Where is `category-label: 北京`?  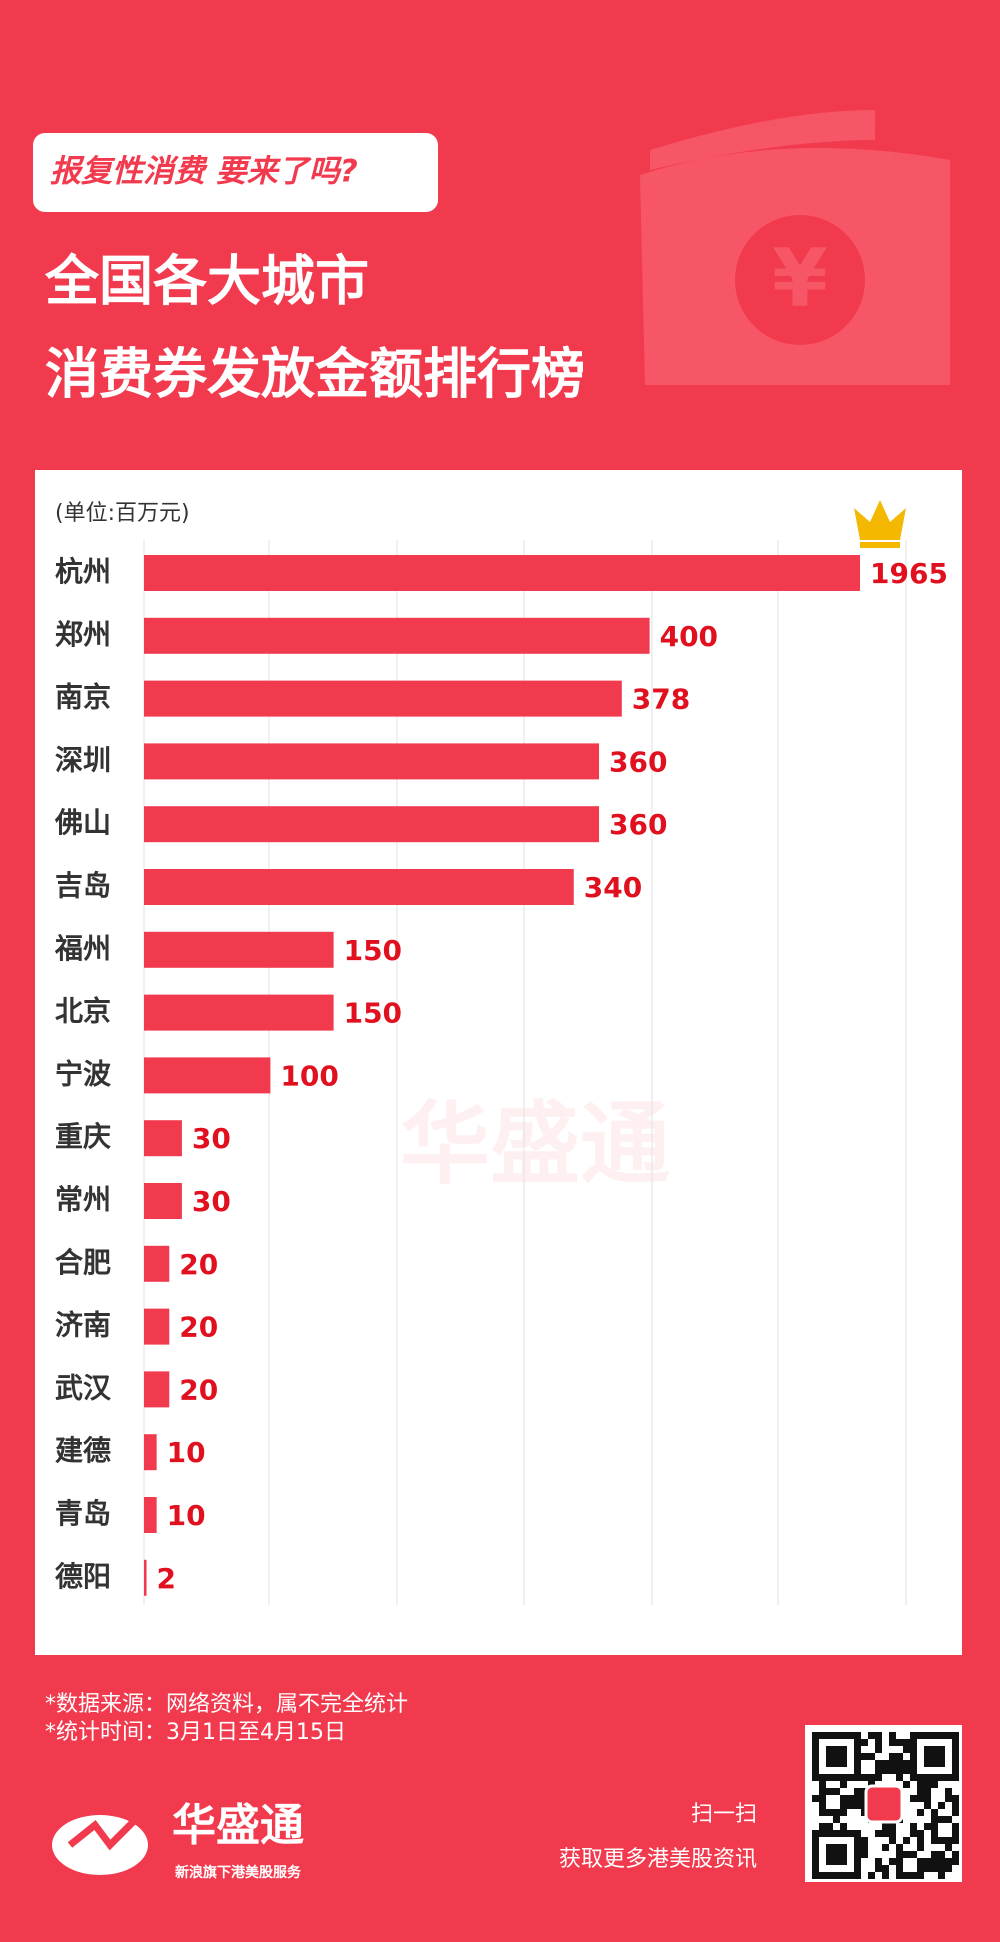
category-label: 北京 is located at coordinates (83, 1011).